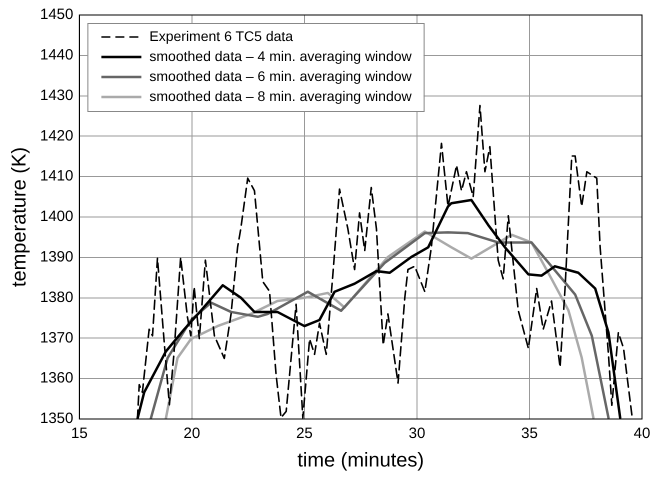 The width and height of the screenshot is (660, 481). Describe the element at coordinates (57, 419) in the screenshot. I see `y-tick-label: 1350` at that location.